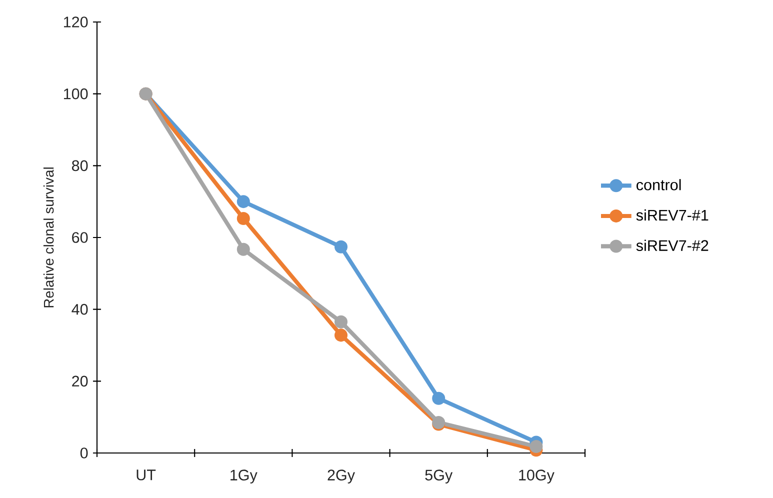  I want to click on y-tick-label: 100, so click(76, 94).